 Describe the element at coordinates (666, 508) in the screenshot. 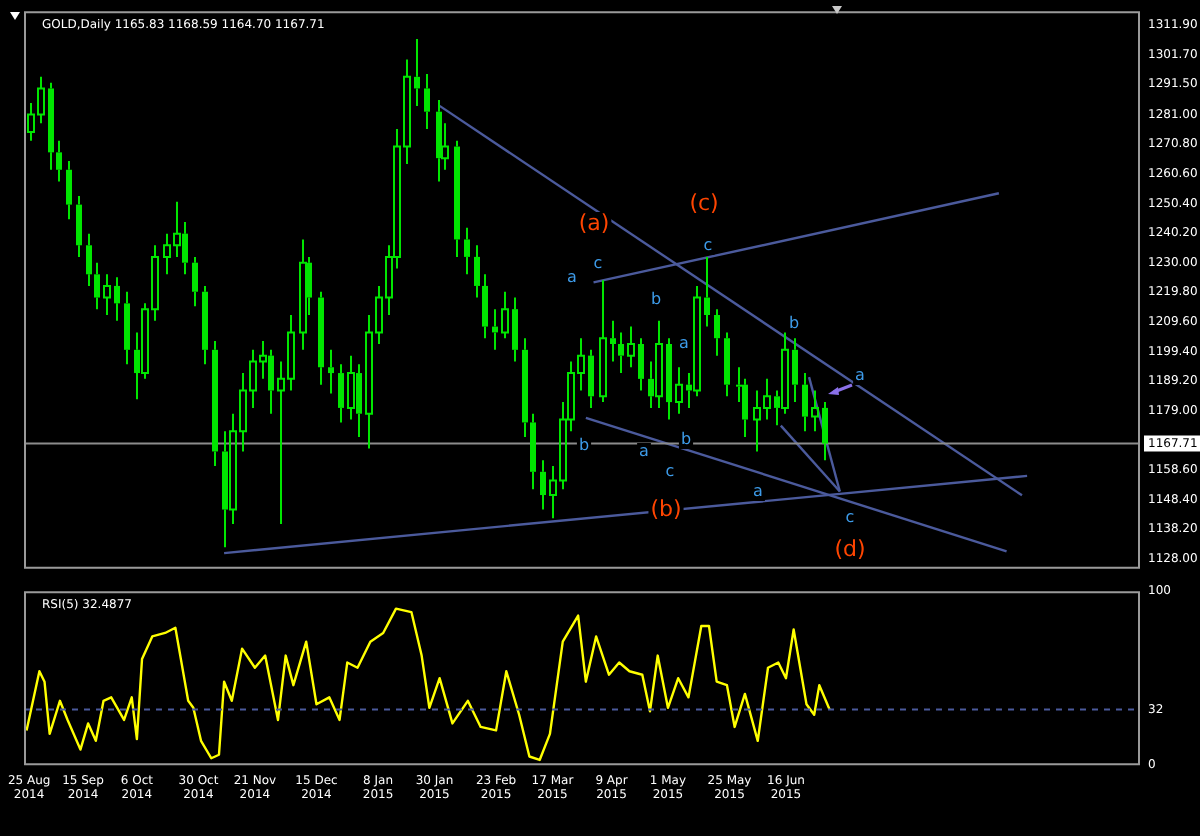

I see `annotation: (b)` at that location.